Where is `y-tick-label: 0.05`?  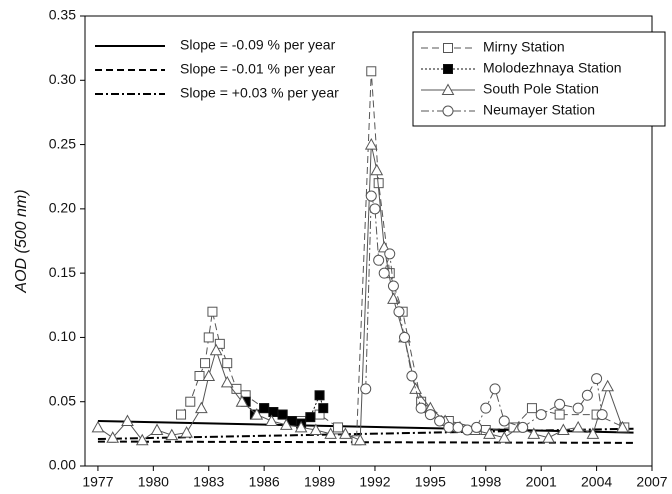
y-tick-label: 0.05 is located at coordinates (62, 400).